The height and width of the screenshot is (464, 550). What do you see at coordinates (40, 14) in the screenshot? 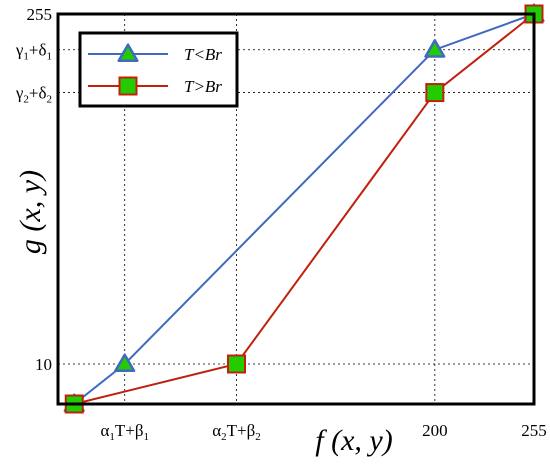
I see `y-tick-label-3: 255` at bounding box center [40, 14].